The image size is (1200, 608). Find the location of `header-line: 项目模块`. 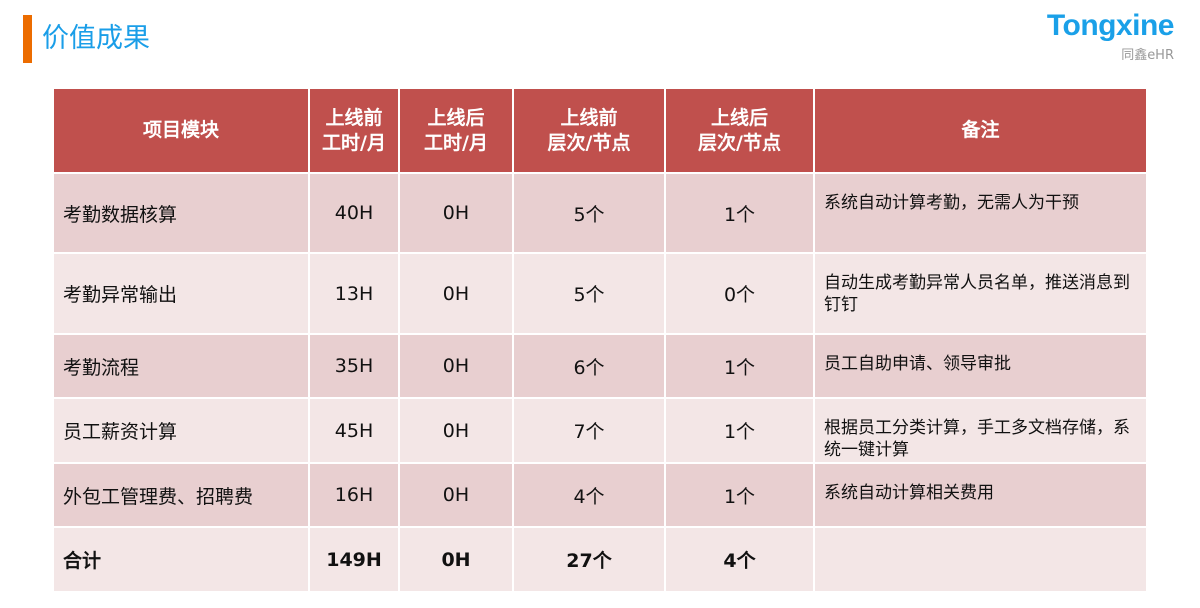

header-line: 项目模块 is located at coordinates (180, 130).